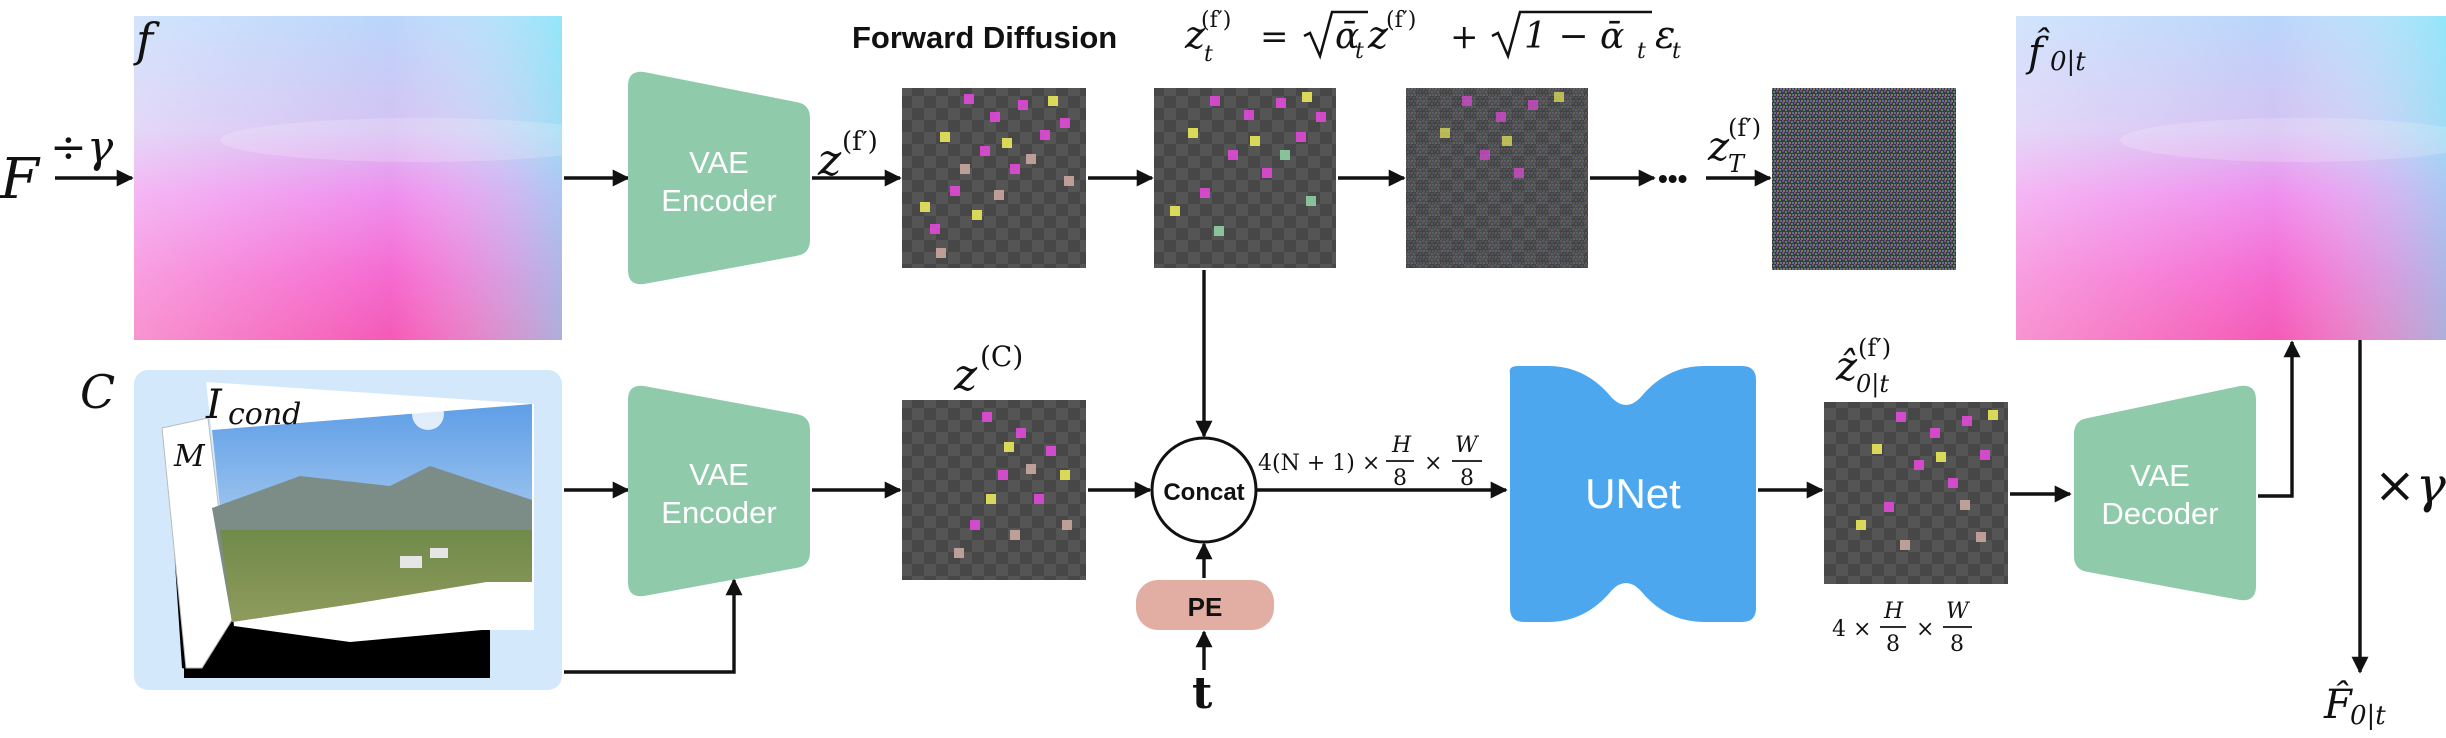  What do you see at coordinates (1872, 384) in the screenshot?
I see `label-zhat-sub: 0|t` at bounding box center [1872, 384].